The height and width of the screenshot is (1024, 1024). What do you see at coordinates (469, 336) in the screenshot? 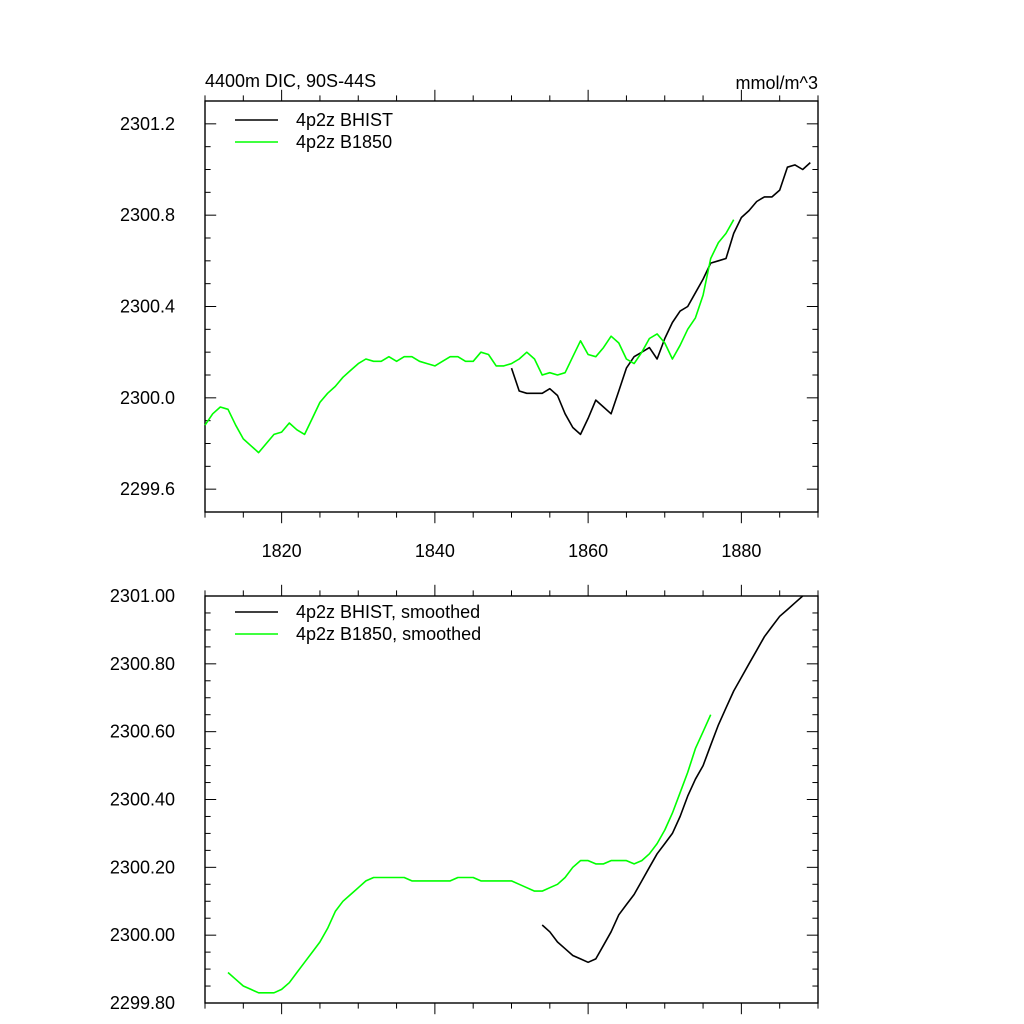
I see `series-line-4p2z-b1850` at bounding box center [469, 336].